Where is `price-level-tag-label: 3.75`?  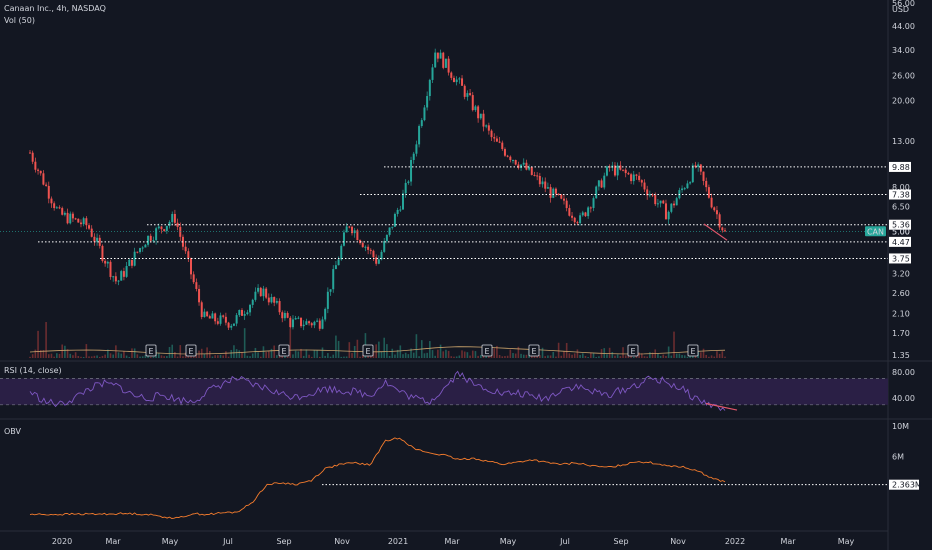 price-level-tag-label: 3.75 is located at coordinates (901, 258).